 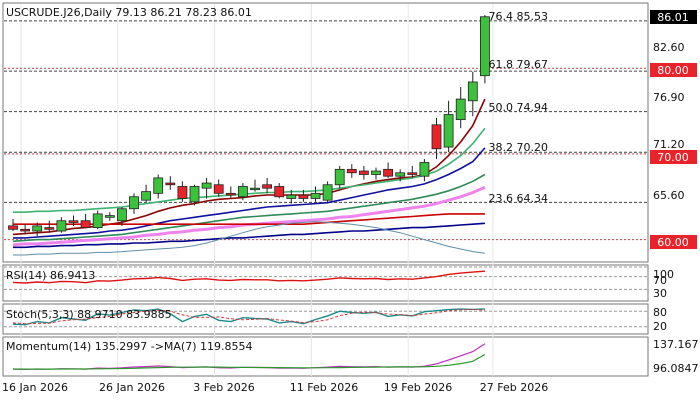 I want to click on x-axis-label: 11 Feb 2026, so click(x=324, y=387).